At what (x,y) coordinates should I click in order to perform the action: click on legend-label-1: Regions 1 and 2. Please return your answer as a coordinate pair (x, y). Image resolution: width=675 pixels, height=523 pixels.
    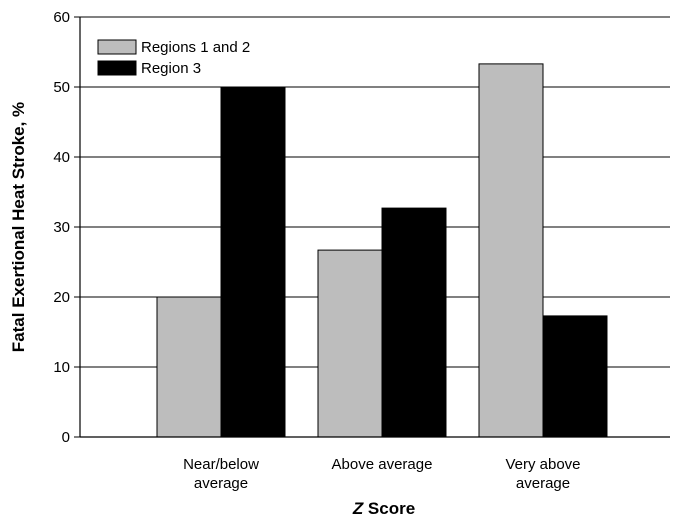
    Looking at the image, I should click on (195, 47).